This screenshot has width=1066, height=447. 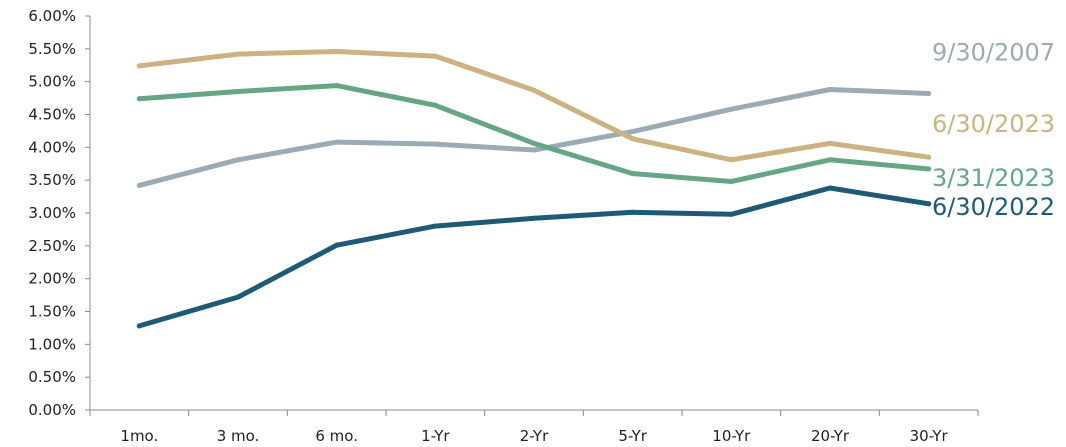 I want to click on y-tick-label: 2.50%, so click(x=52, y=246).